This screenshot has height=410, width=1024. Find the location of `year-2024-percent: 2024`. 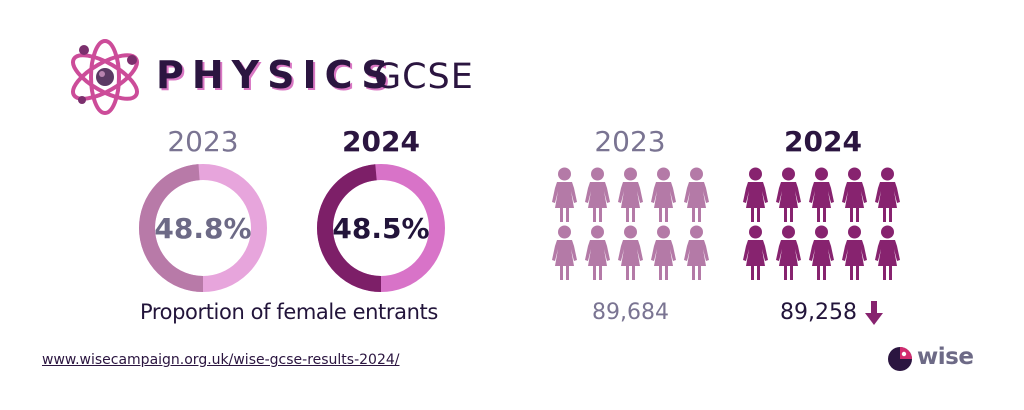

year-2024-percent: 2024 is located at coordinates (381, 141).